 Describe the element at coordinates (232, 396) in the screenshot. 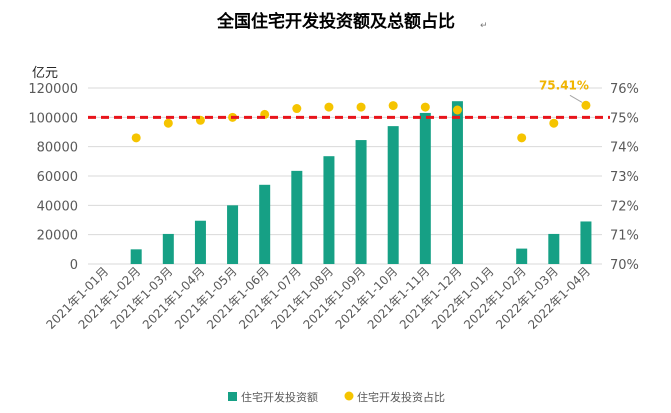

I see `legend-swatch-bar` at that location.